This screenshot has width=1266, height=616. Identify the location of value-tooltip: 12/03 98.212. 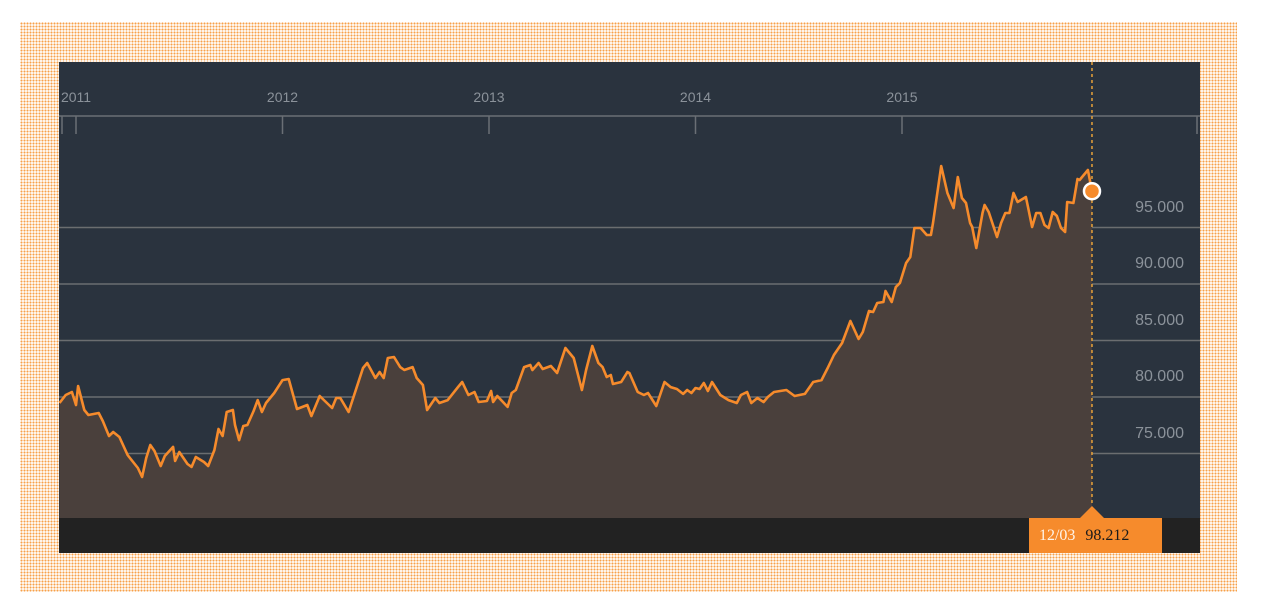
(1095, 535).